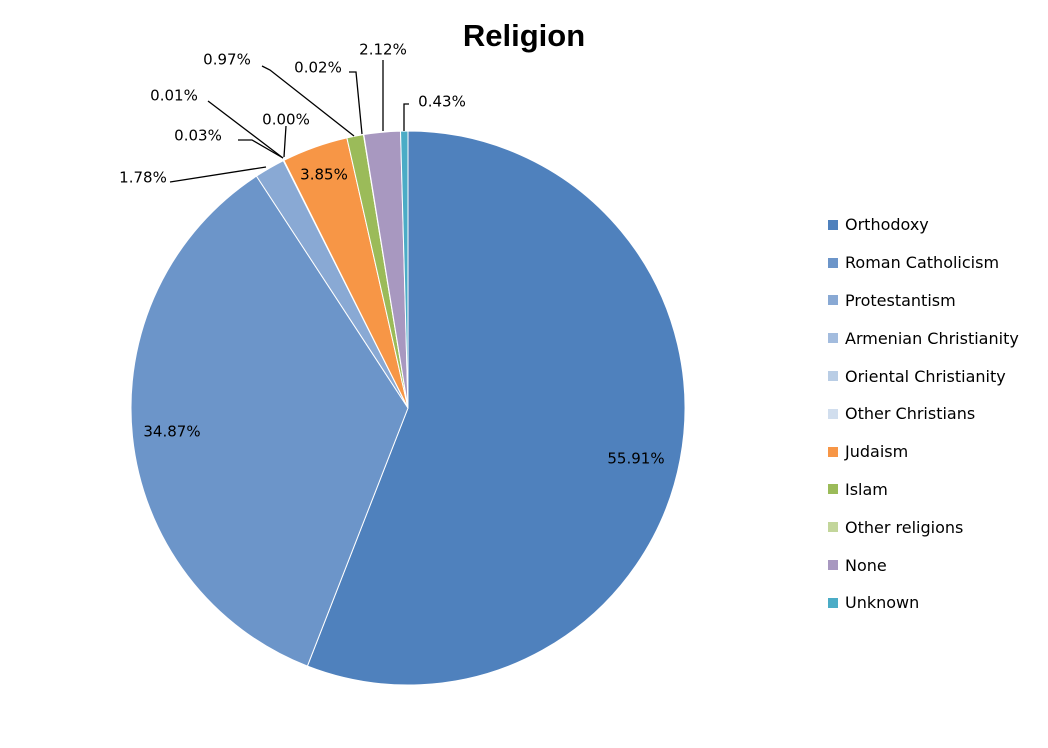  Describe the element at coordinates (143, 178) in the screenshot. I see `data-label: 1.78%` at that location.